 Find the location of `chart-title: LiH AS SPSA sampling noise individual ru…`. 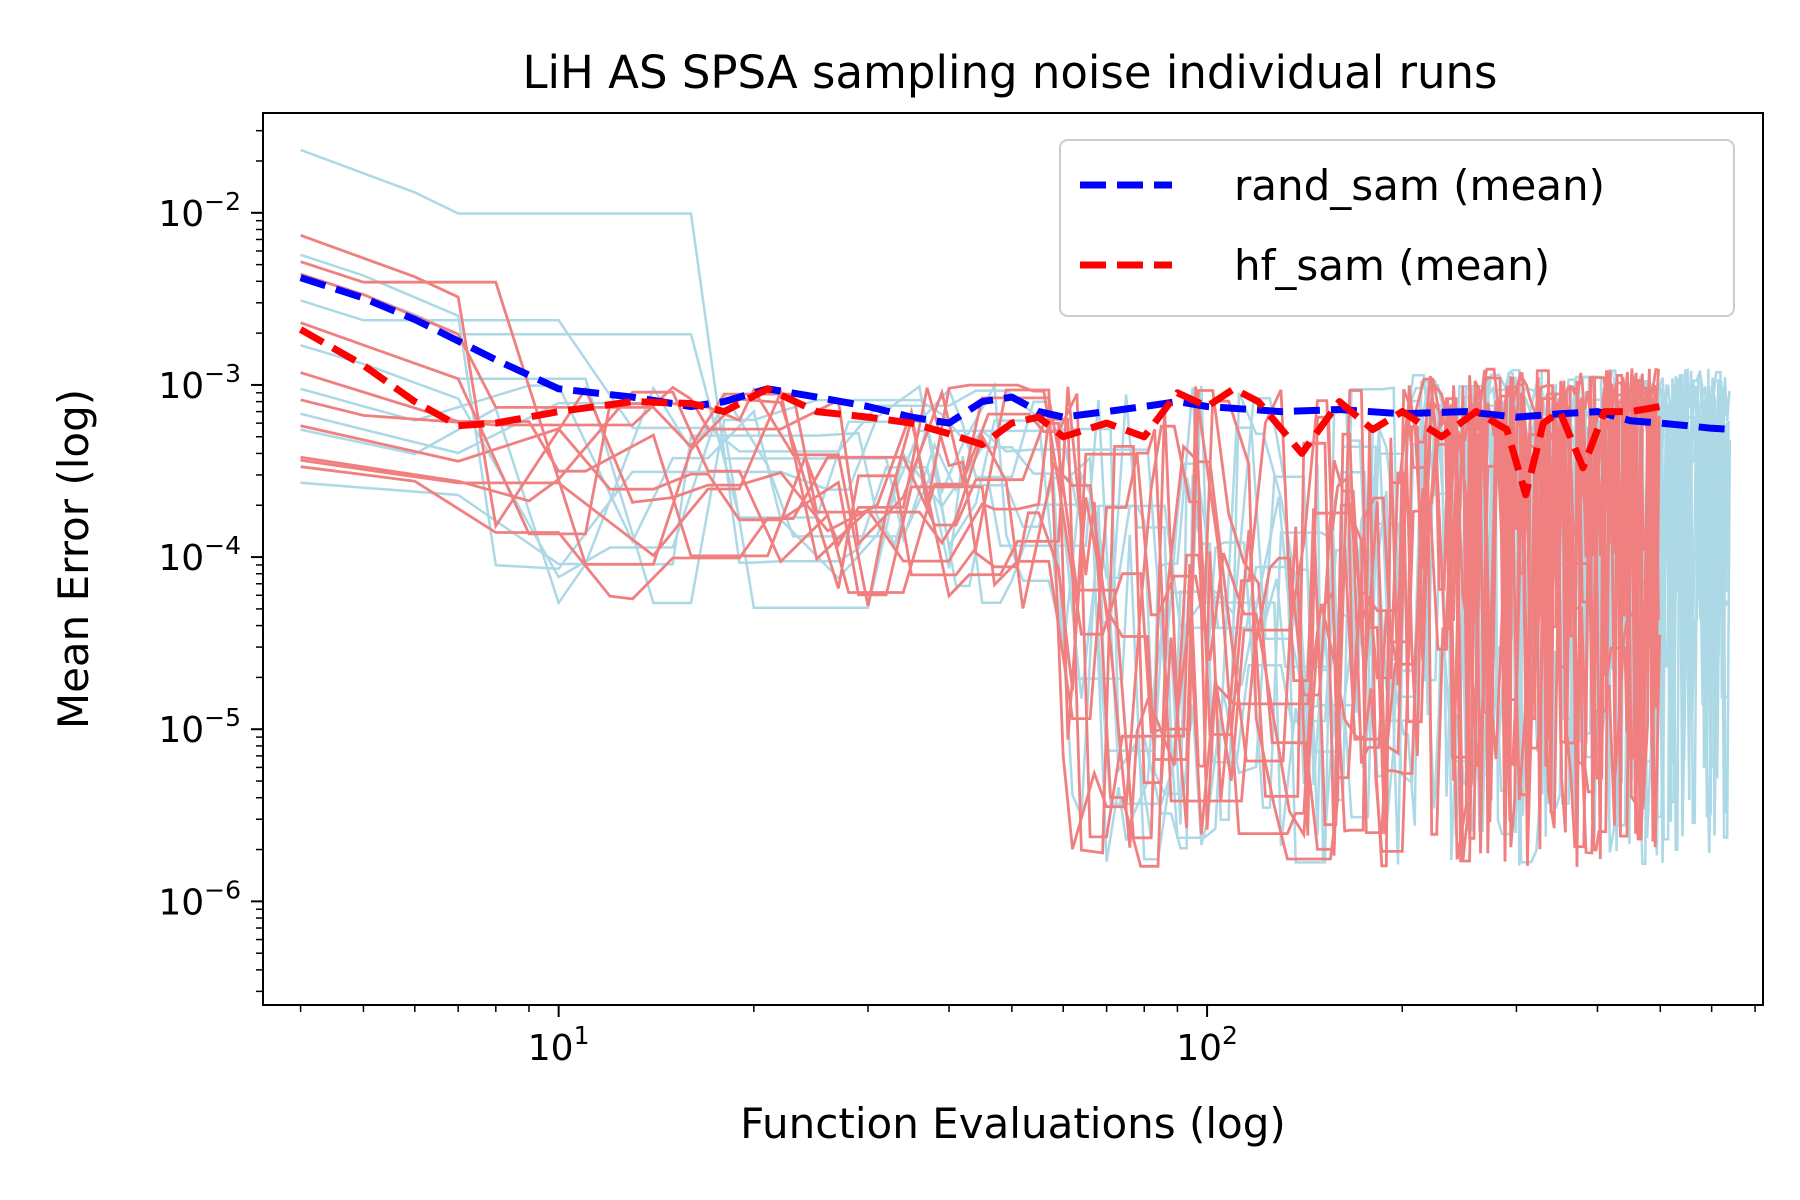

chart-title: LiH AS SPSA sampling noise individual ru… is located at coordinates (1009, 72).